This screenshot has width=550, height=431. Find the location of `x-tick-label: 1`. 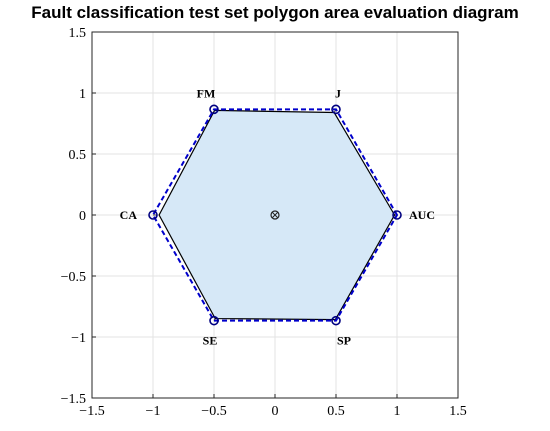

x-tick-label: 1 is located at coordinates (397, 411).